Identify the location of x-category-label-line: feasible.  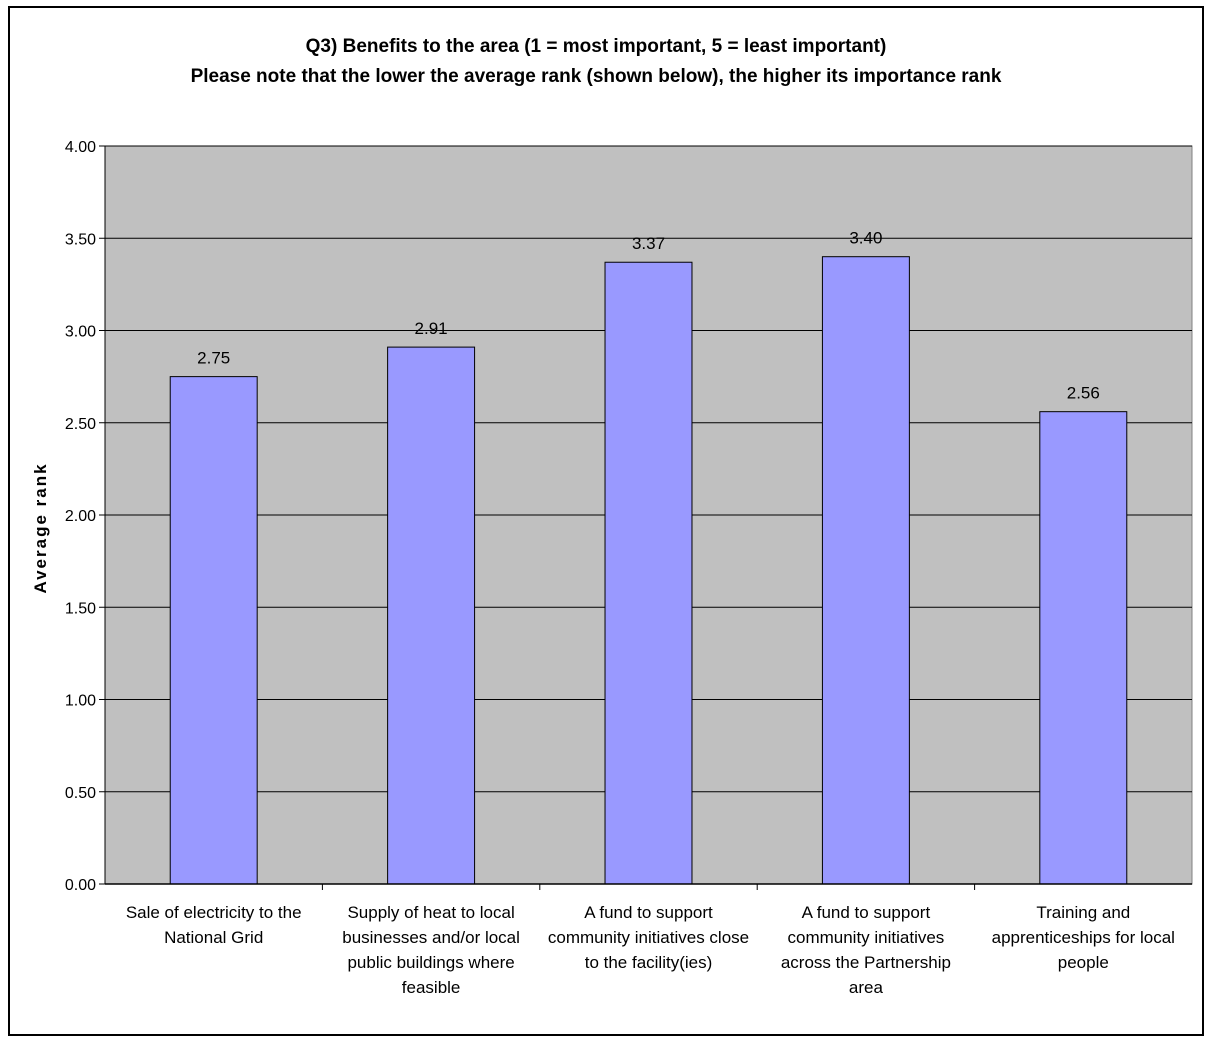
(431, 987).